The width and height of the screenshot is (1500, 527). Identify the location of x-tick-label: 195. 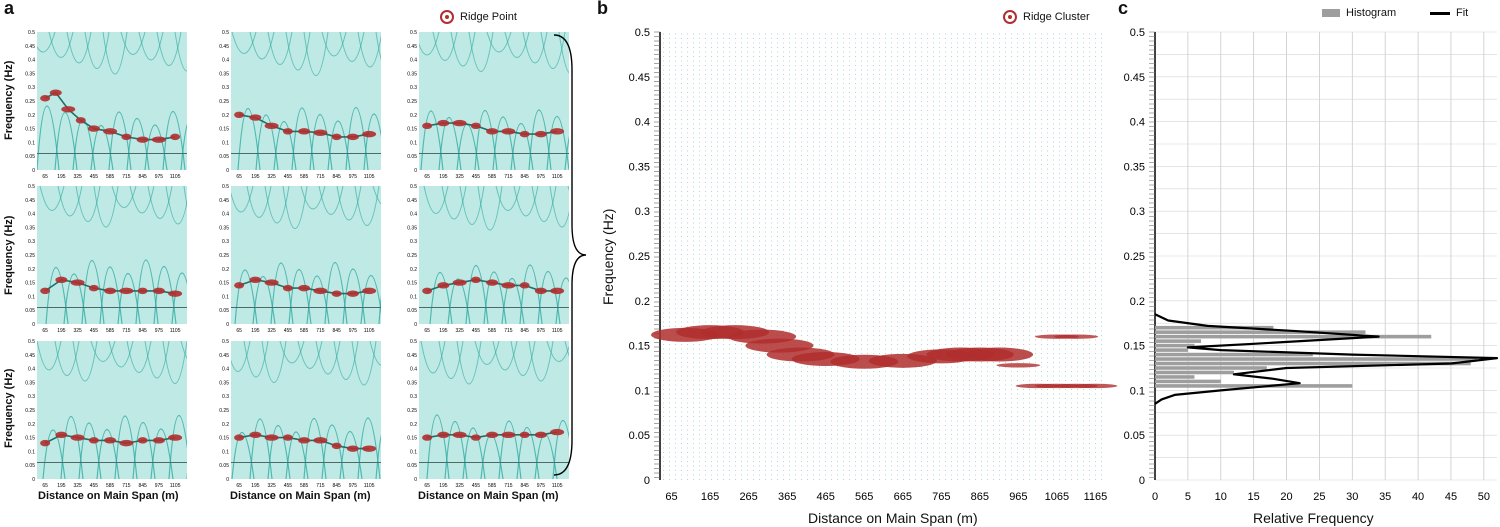
(255, 331).